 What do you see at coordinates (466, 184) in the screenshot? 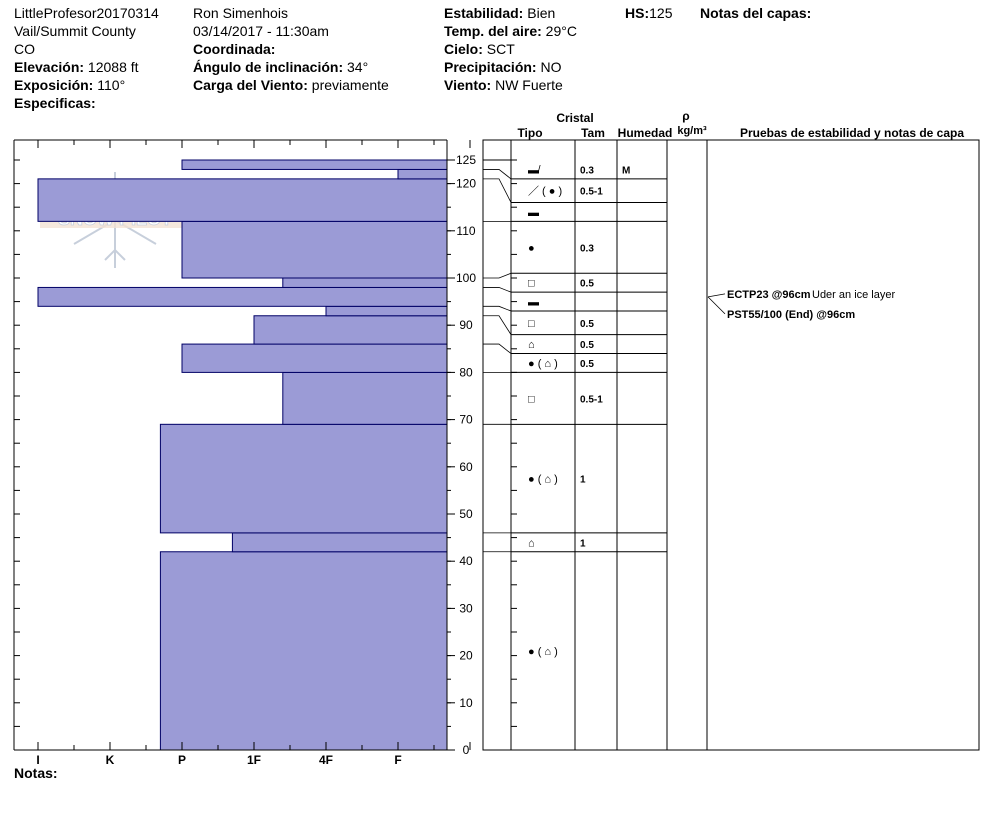
I see `depth-tick-label: 120` at bounding box center [466, 184].